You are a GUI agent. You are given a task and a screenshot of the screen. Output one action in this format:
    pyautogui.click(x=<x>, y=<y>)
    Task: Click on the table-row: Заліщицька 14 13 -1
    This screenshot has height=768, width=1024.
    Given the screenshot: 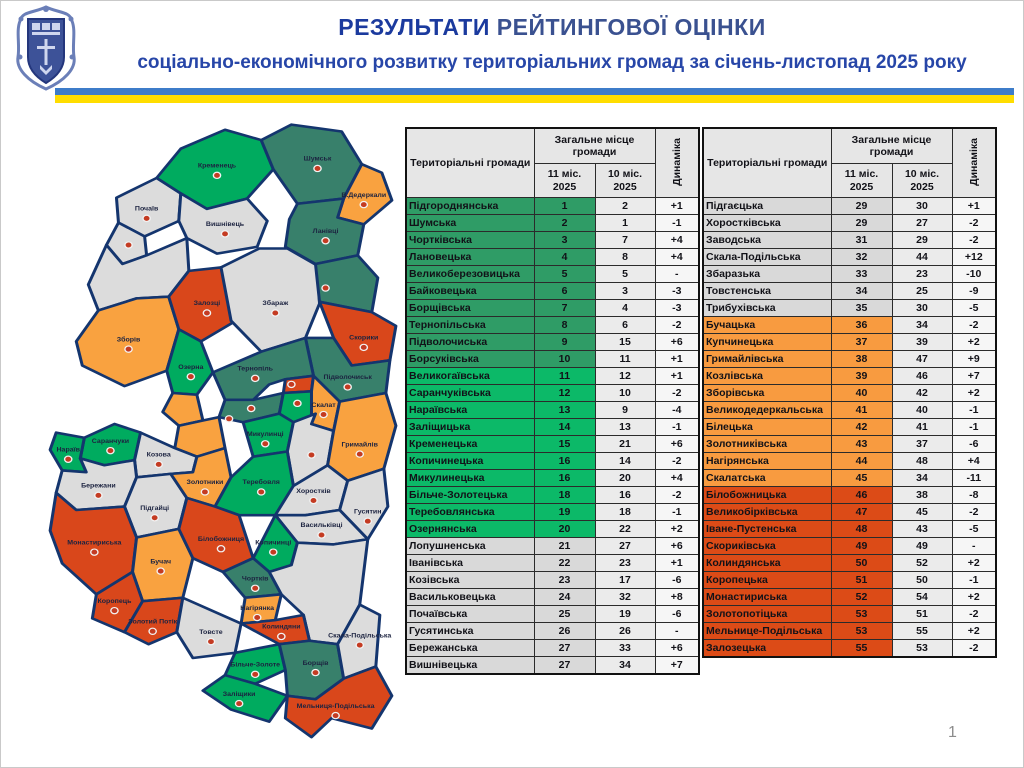 What is the action you would take?
    pyautogui.click(x=552, y=427)
    